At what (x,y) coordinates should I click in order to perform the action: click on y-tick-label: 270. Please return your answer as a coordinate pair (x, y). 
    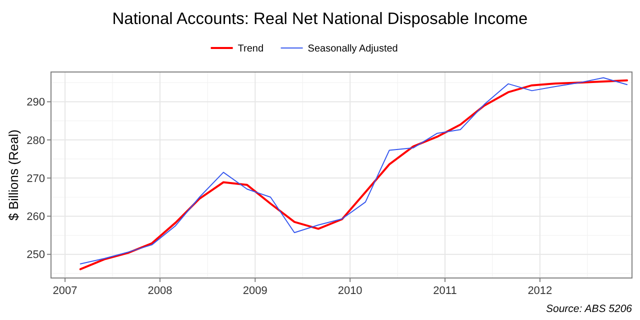
    Looking at the image, I should click on (35, 178).